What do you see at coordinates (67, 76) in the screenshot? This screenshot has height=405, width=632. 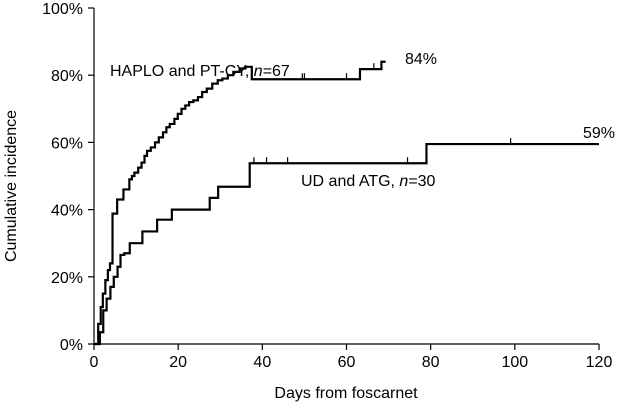 I see `y-tick-label: 80%` at bounding box center [67, 76].